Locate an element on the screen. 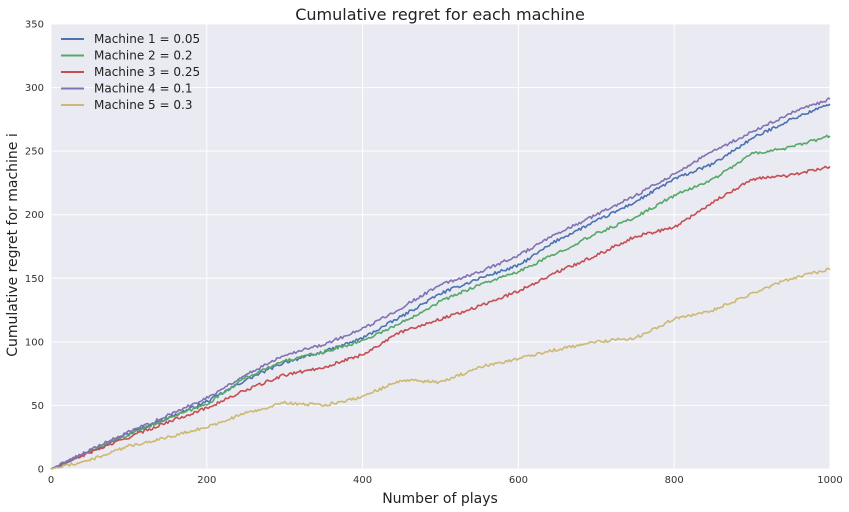  y-tick-label: 300 is located at coordinates (34, 88).